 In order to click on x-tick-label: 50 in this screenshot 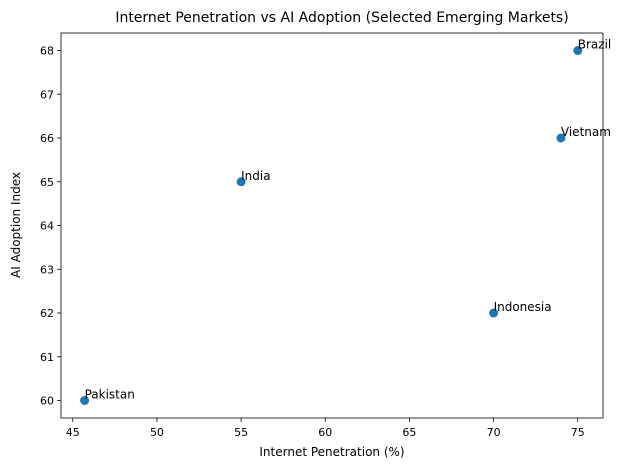, I will do `click(157, 432)`.